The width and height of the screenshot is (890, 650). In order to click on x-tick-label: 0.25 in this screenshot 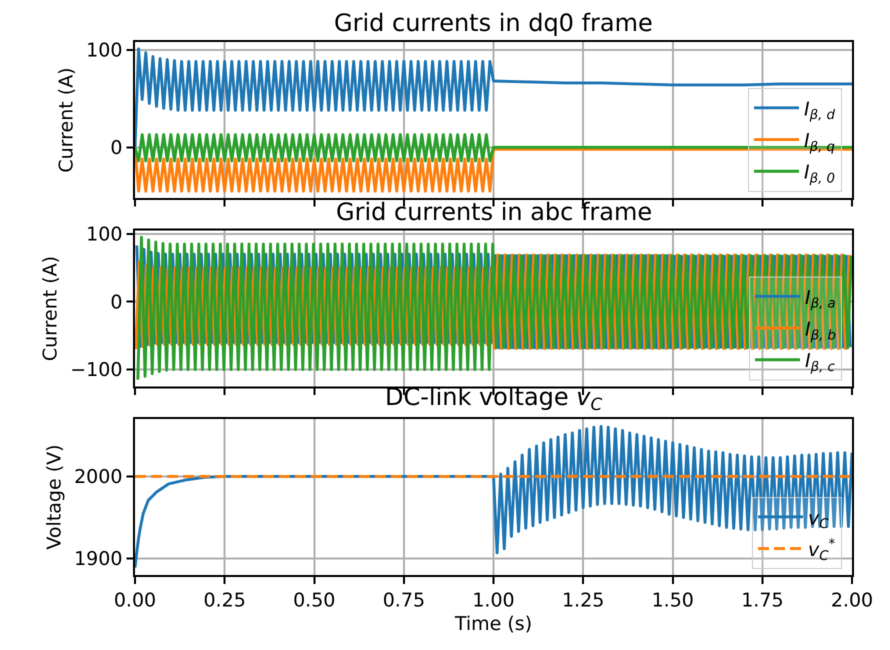, I will do `click(224, 601)`.